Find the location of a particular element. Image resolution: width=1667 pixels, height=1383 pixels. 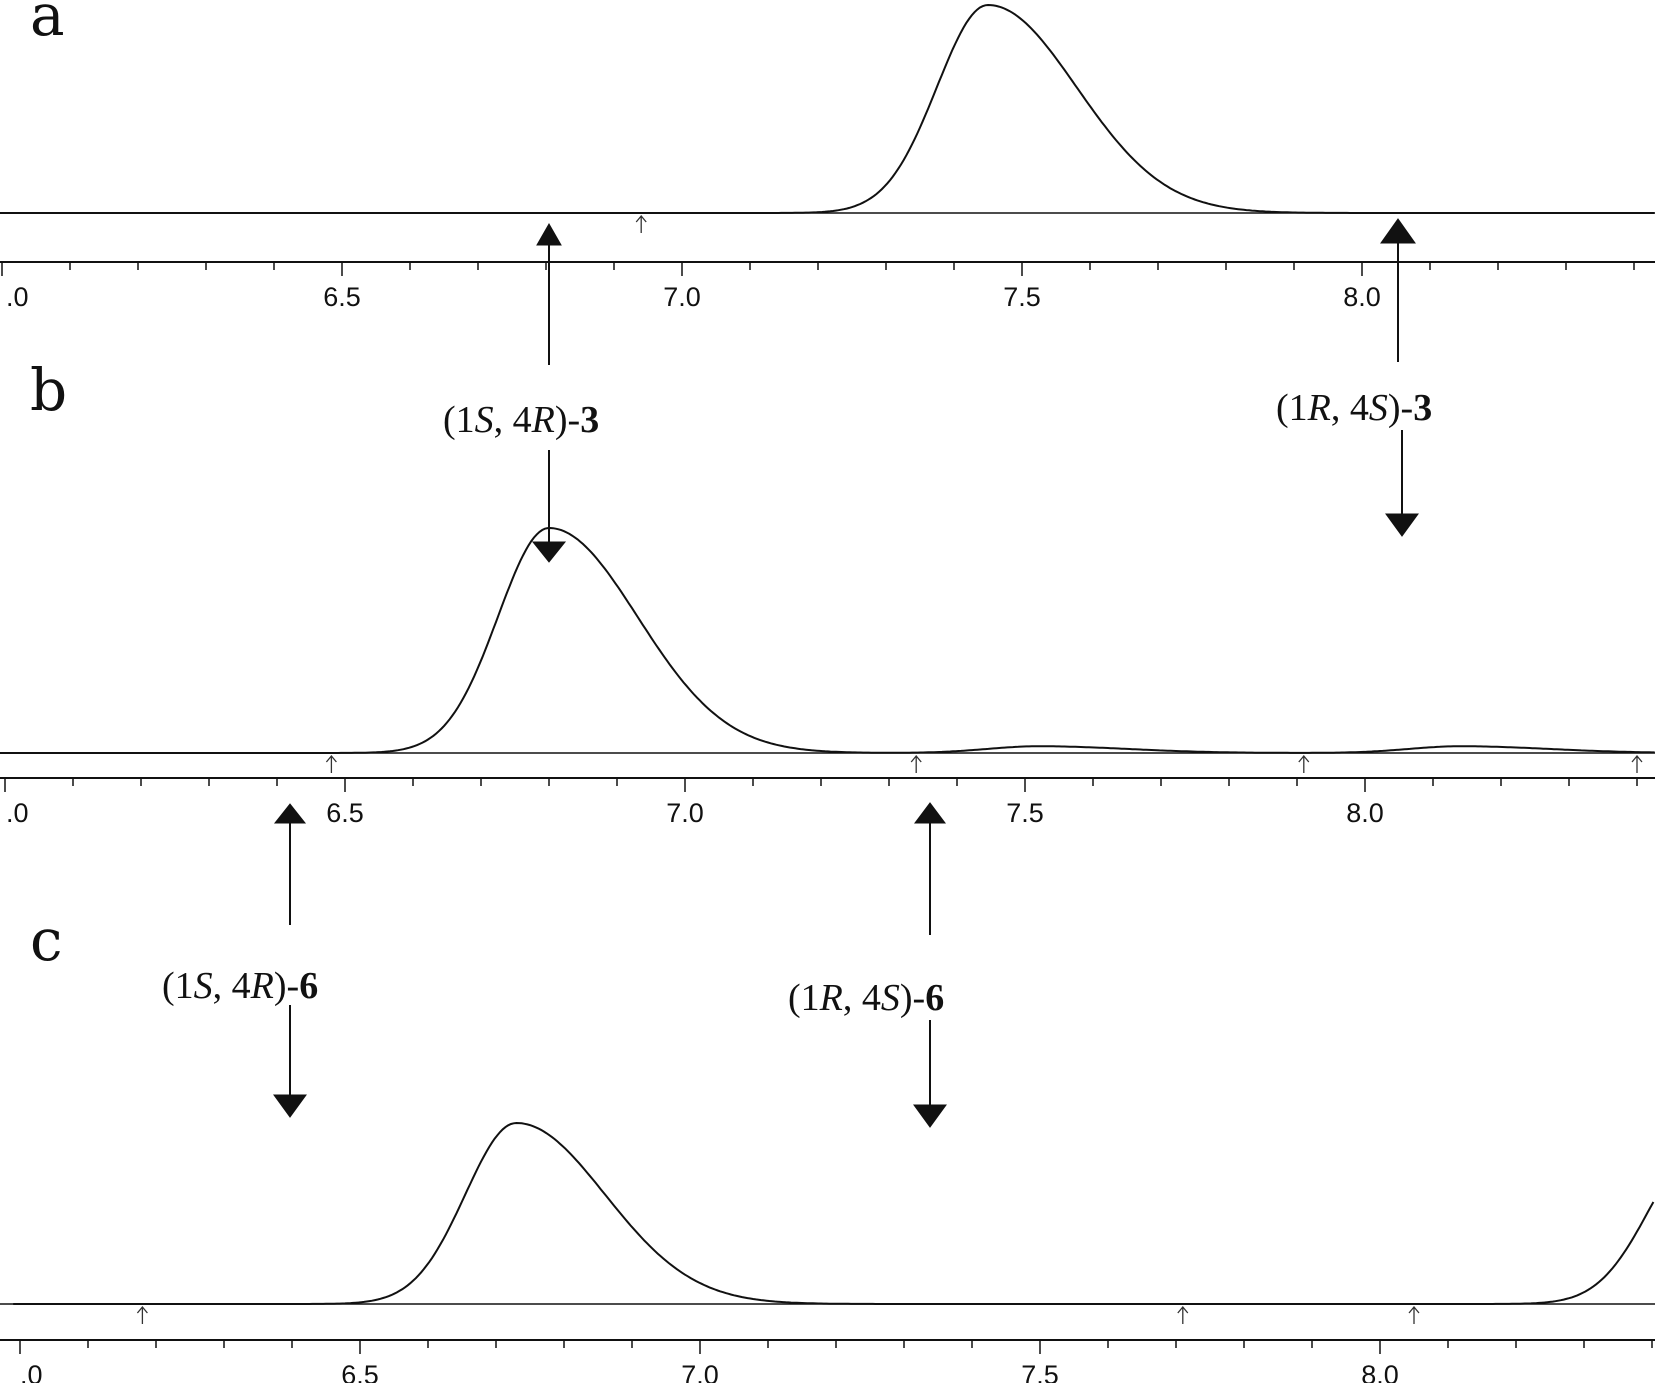

peak-label-1S4R-6: (1S, 4R)-6 is located at coordinates (240, 986).